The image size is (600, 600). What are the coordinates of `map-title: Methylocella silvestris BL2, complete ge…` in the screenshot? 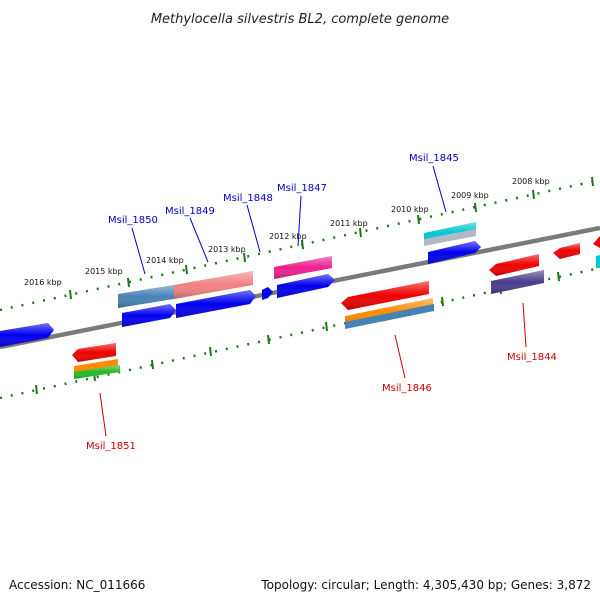 It's located at (300, 19).